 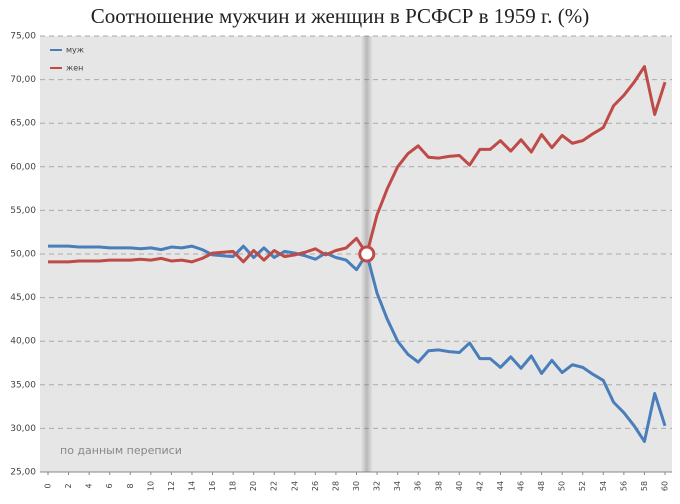 I want to click on x-tick-label: 36, so click(x=418, y=486).